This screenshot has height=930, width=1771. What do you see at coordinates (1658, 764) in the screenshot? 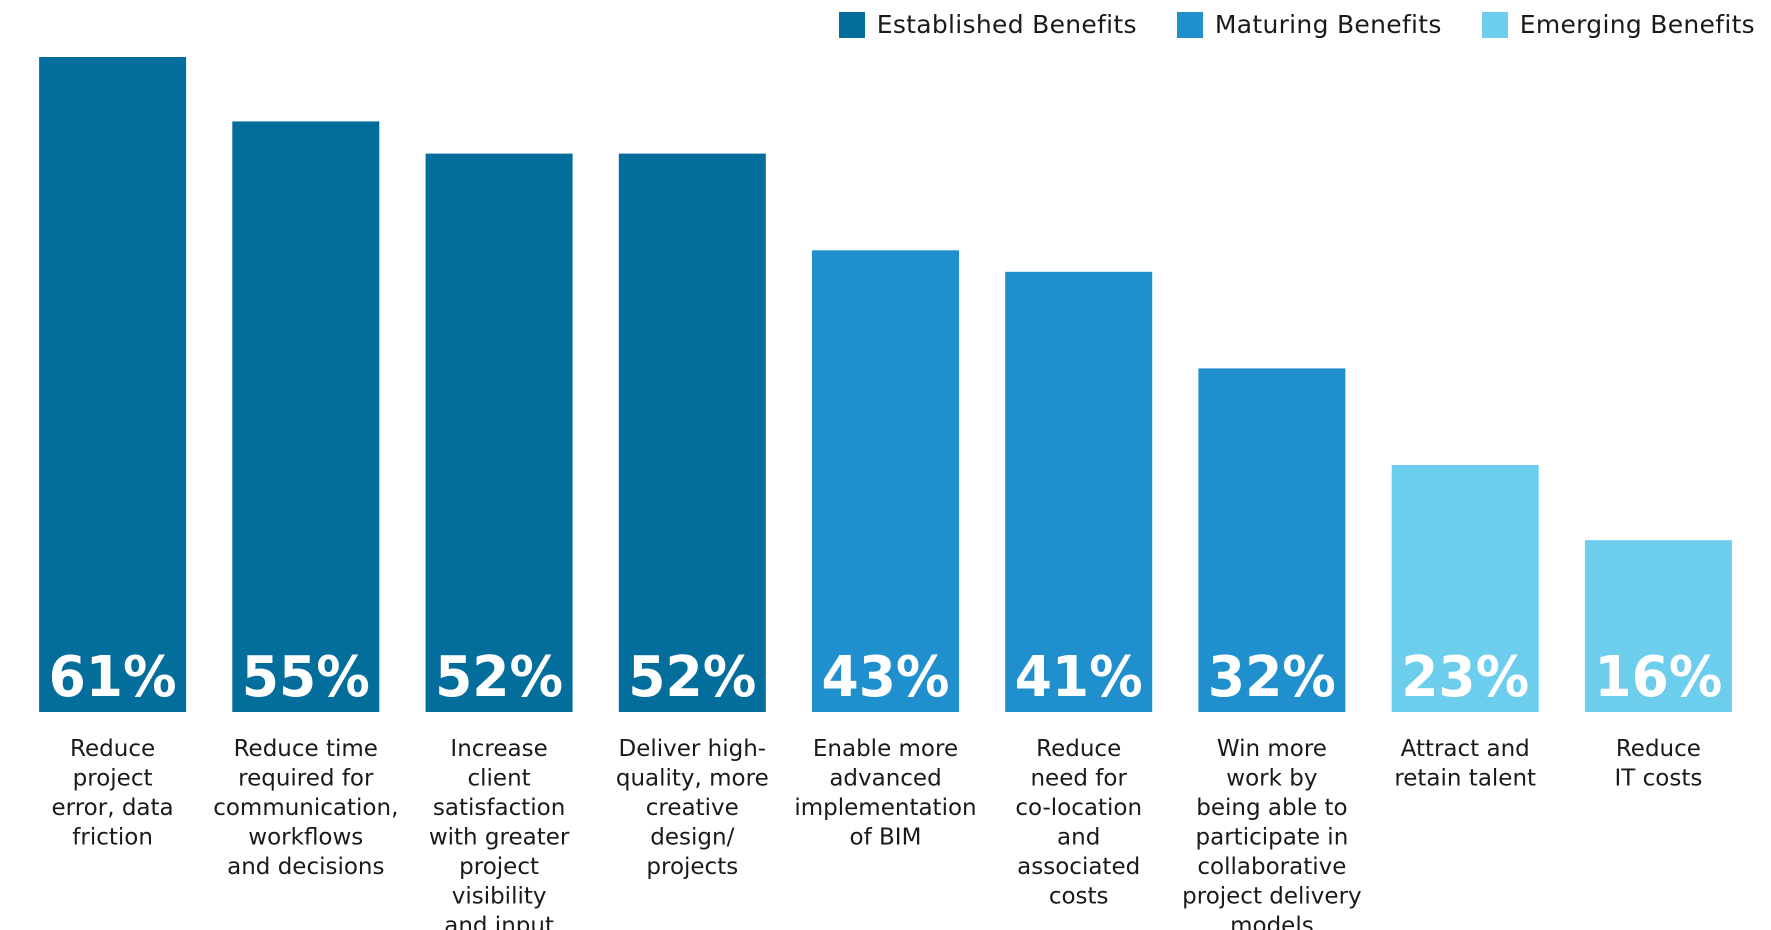
I see `category-label-9: Reduce IT costs` at bounding box center [1658, 764].